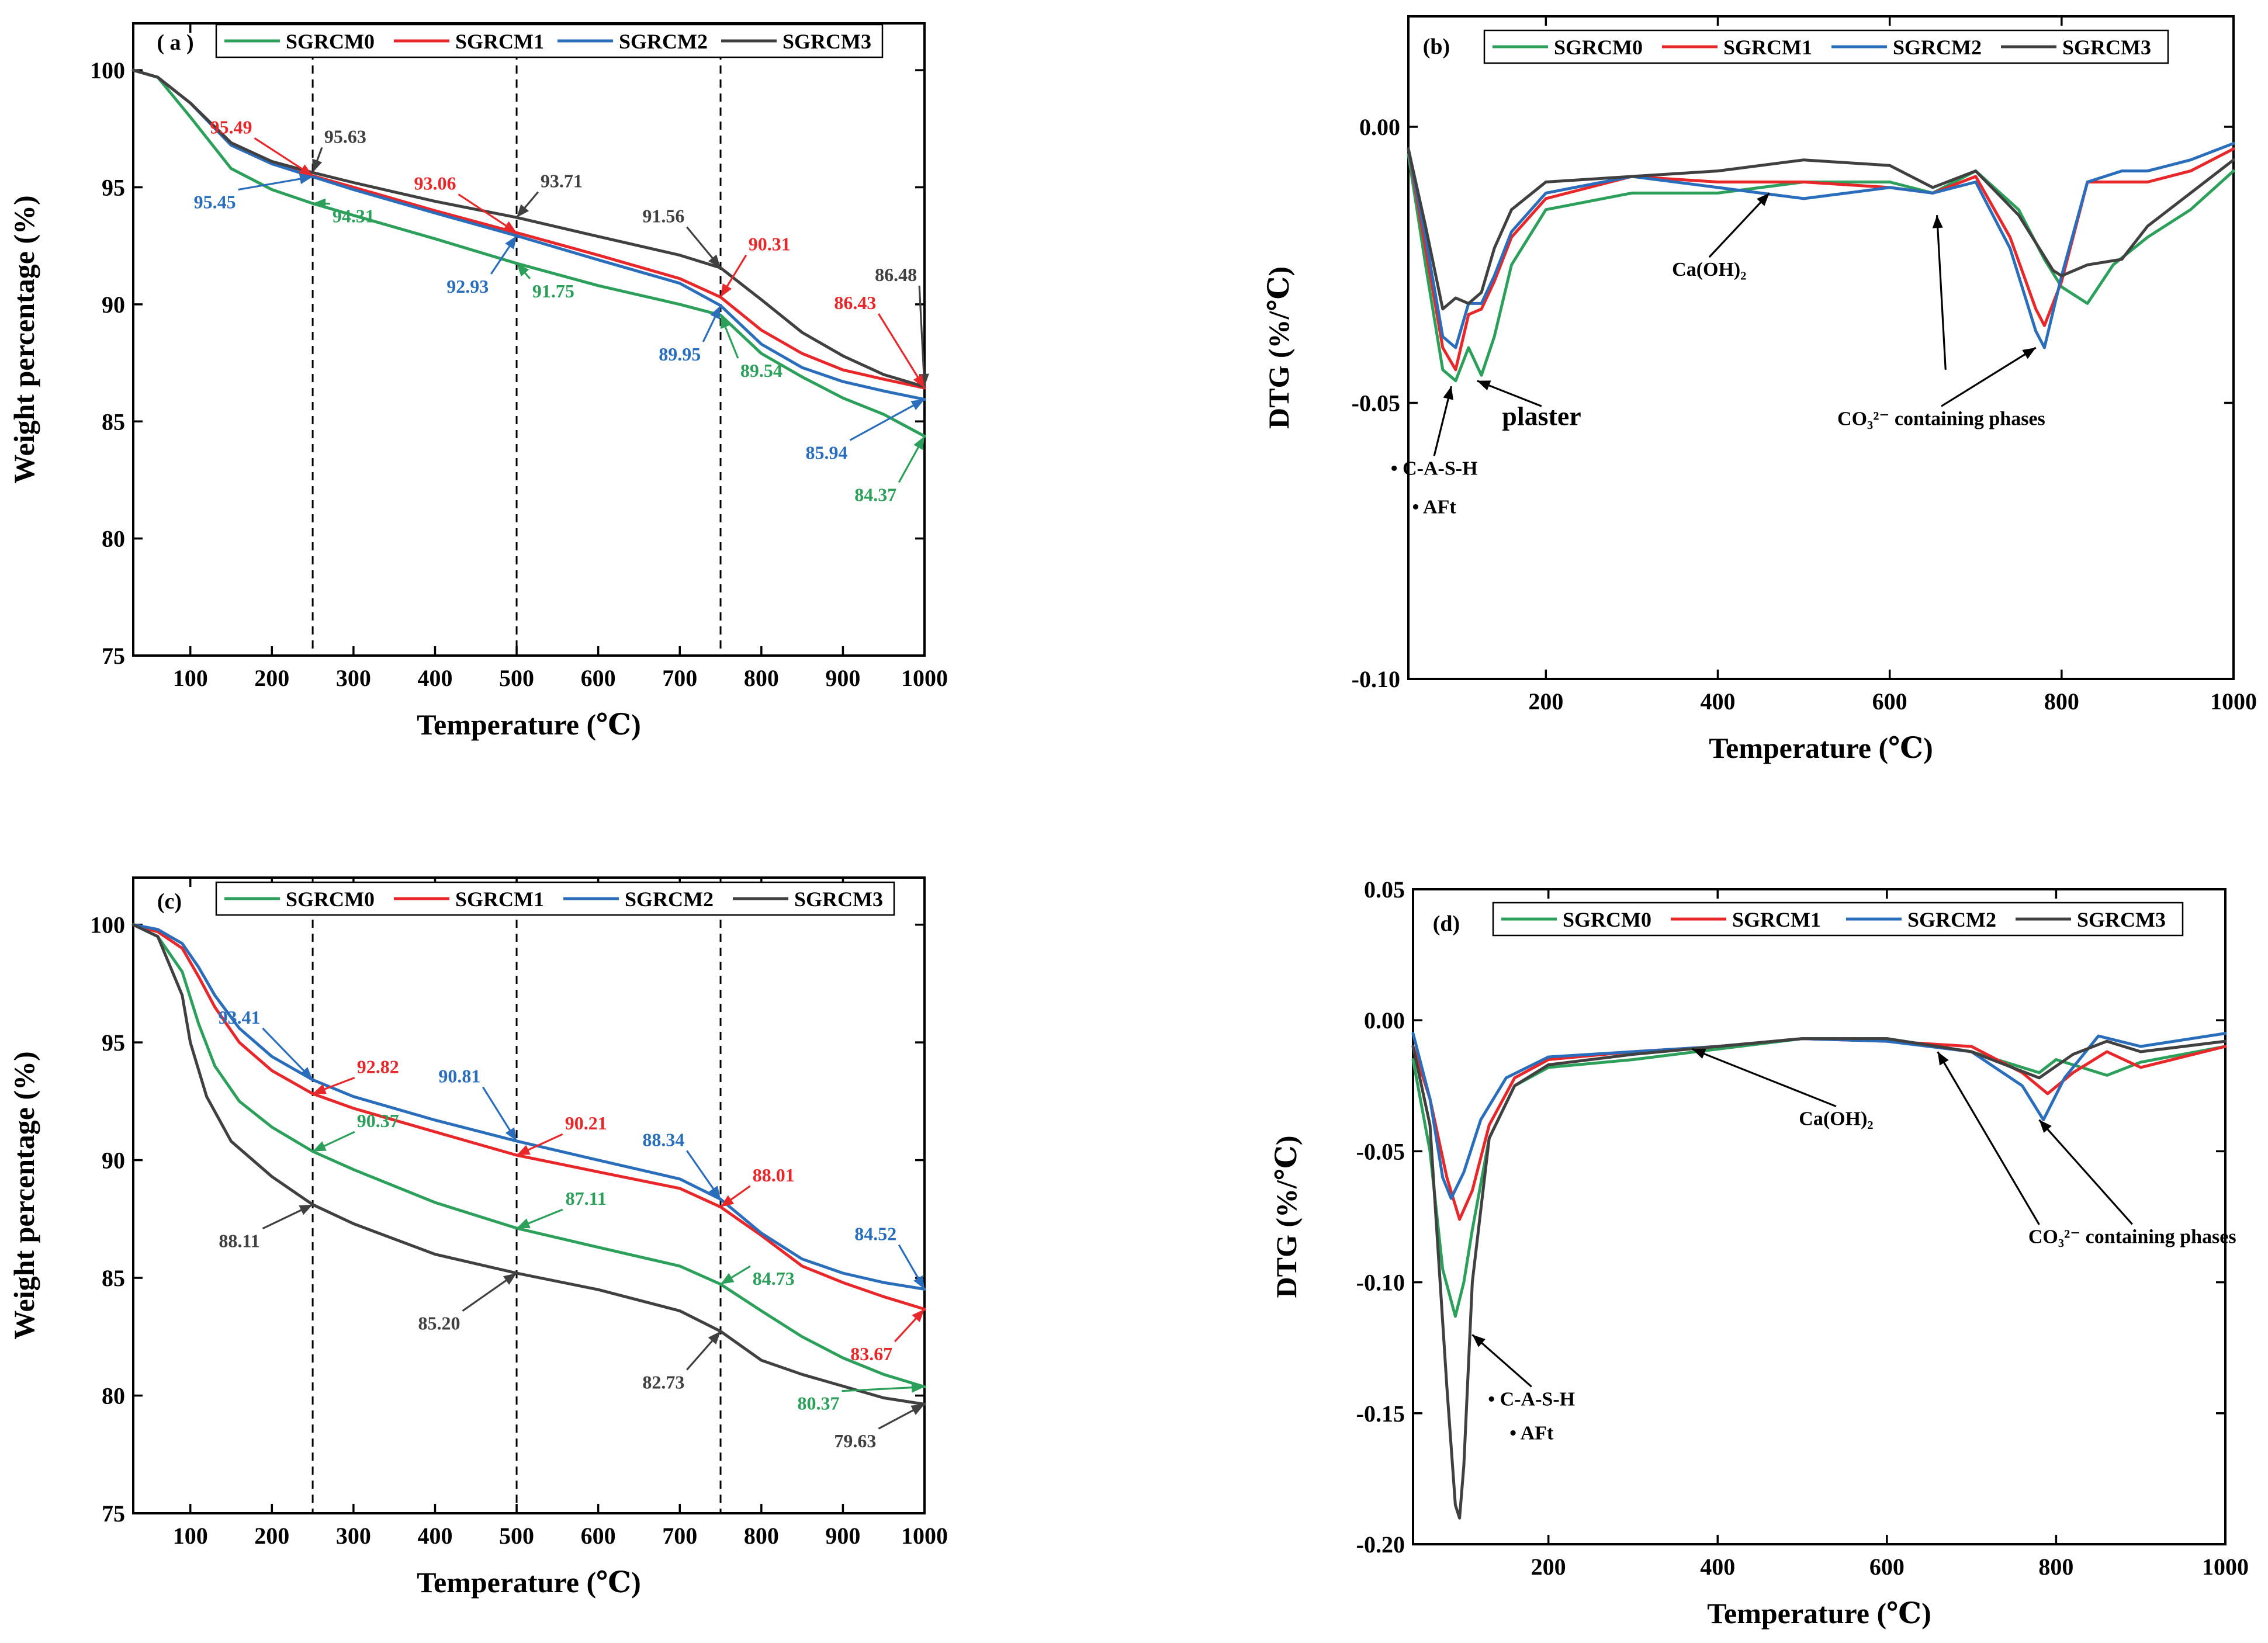 The width and height of the screenshot is (2268, 1643). What do you see at coordinates (113, 1513) in the screenshot?
I see `y-tick-label: 75` at bounding box center [113, 1513].